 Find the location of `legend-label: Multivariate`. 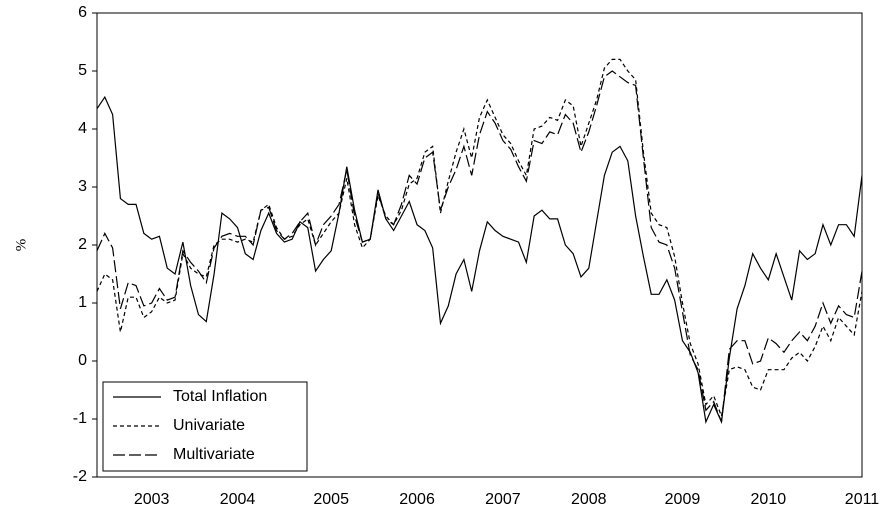

legend-label: Multivariate is located at coordinates (214, 454).